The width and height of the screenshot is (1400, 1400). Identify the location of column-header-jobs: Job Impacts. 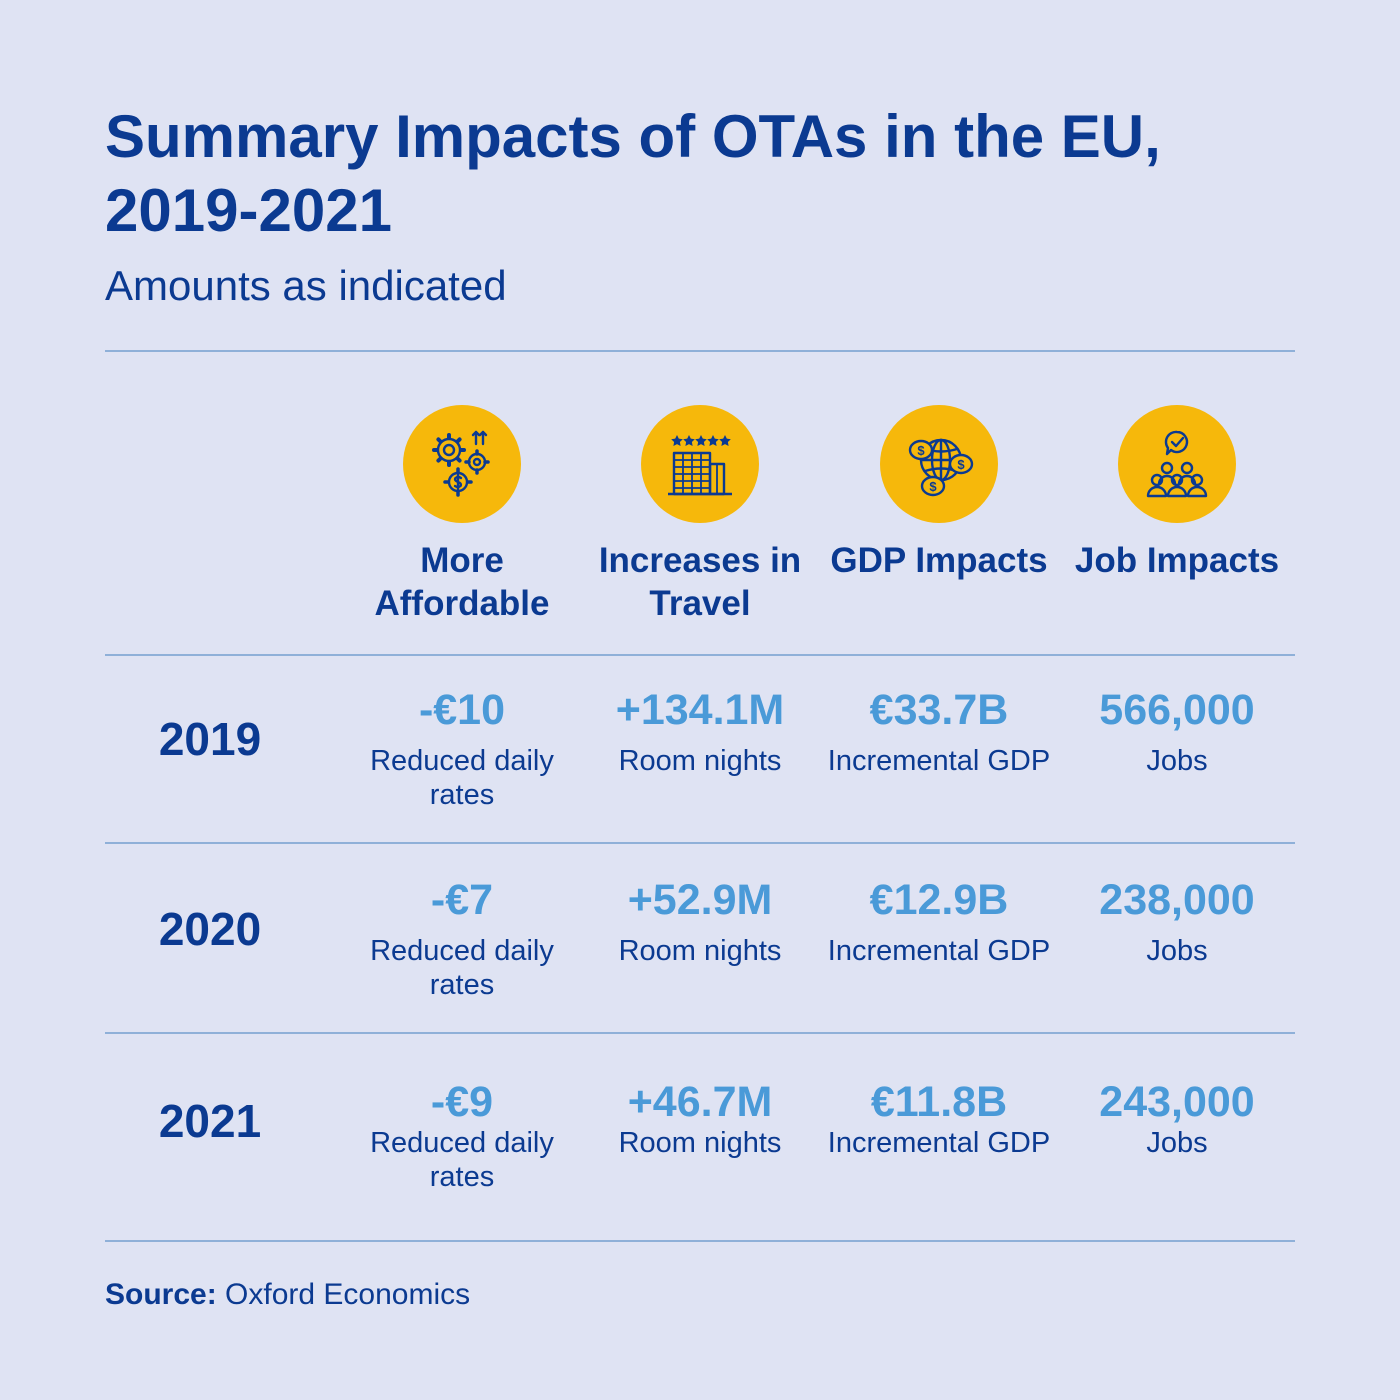
(1177, 493).